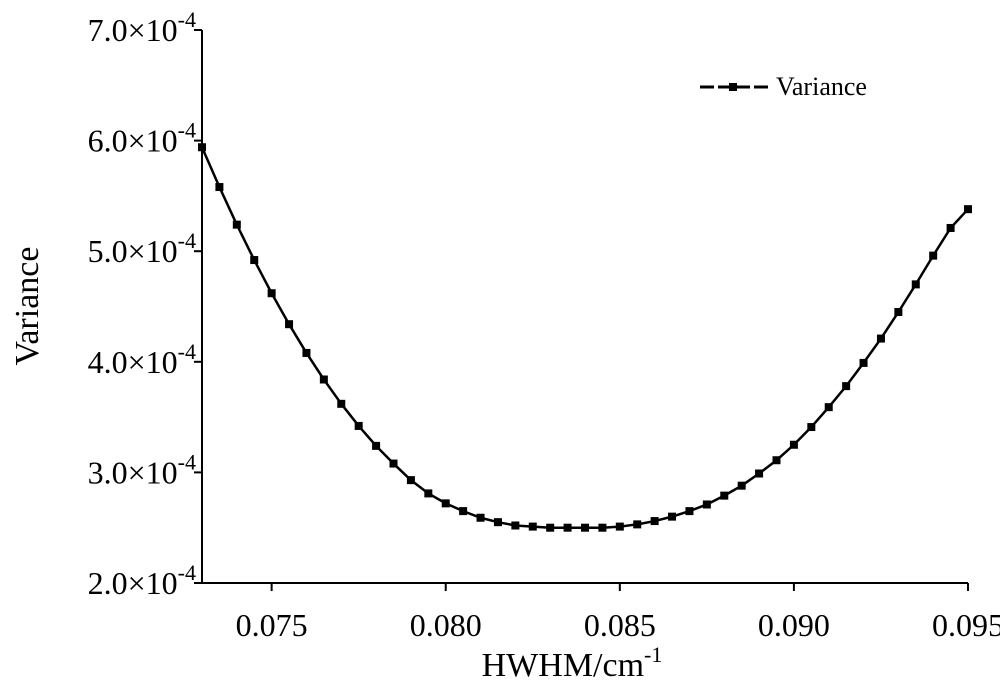  Describe the element at coordinates (142, 27) in the screenshot. I see `y-tick-label: 7.0×10⁻⁴` at that location.